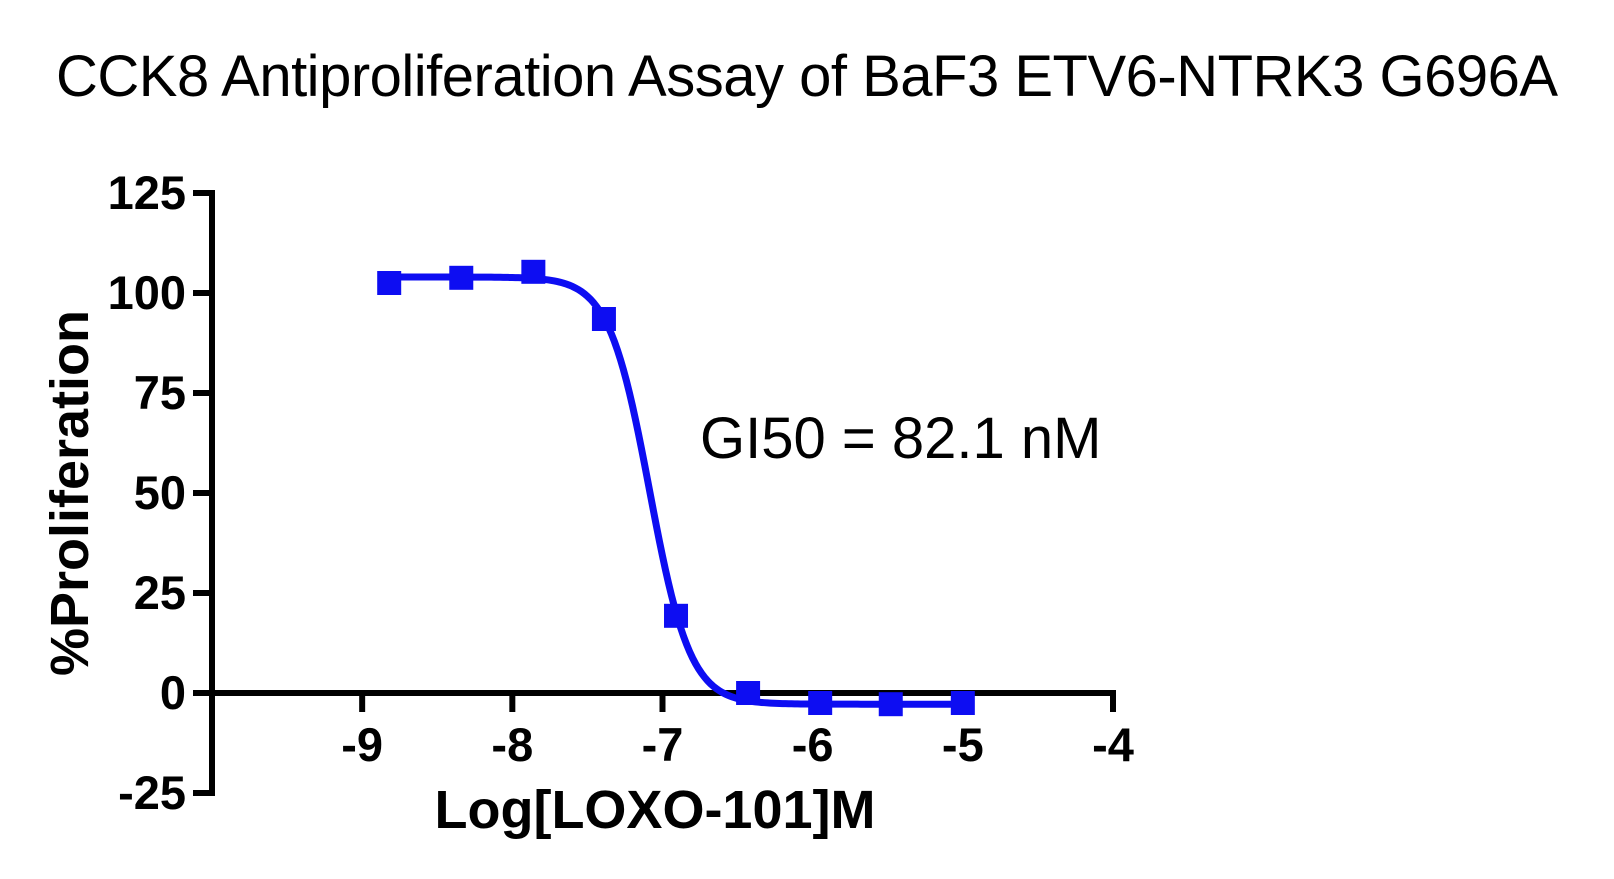  I want to click on x-tick-label: -8, so click(512, 744).